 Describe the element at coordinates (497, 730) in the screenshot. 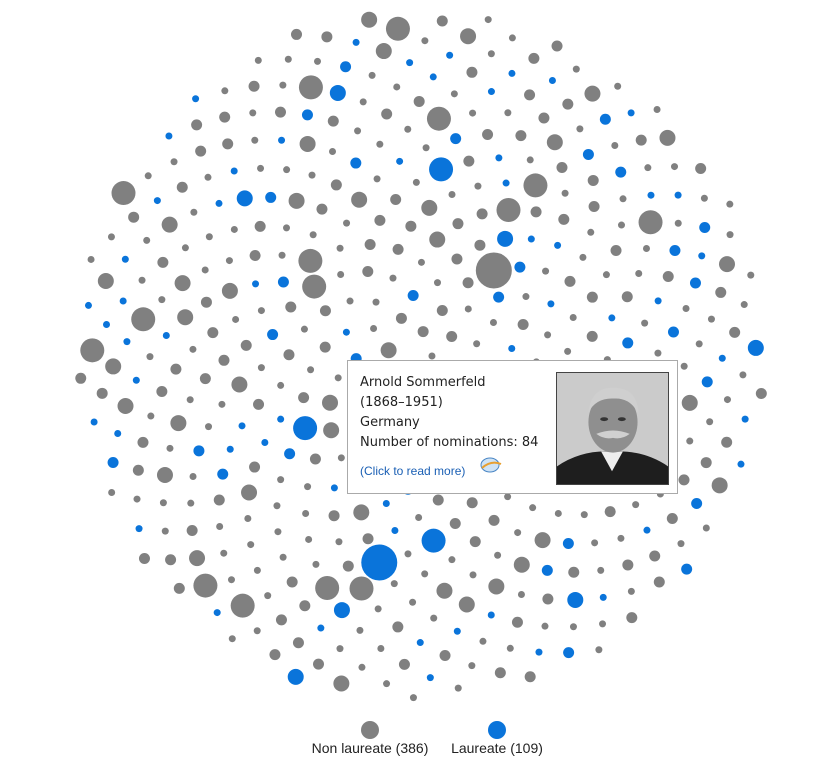

I see `legend-swatch` at that location.